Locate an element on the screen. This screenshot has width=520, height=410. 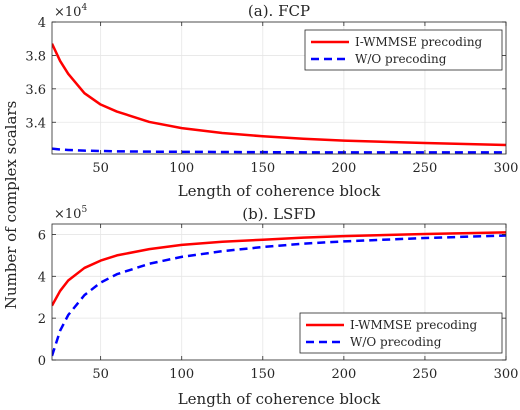
y-tick-label: 6 is located at coordinates (42, 235).